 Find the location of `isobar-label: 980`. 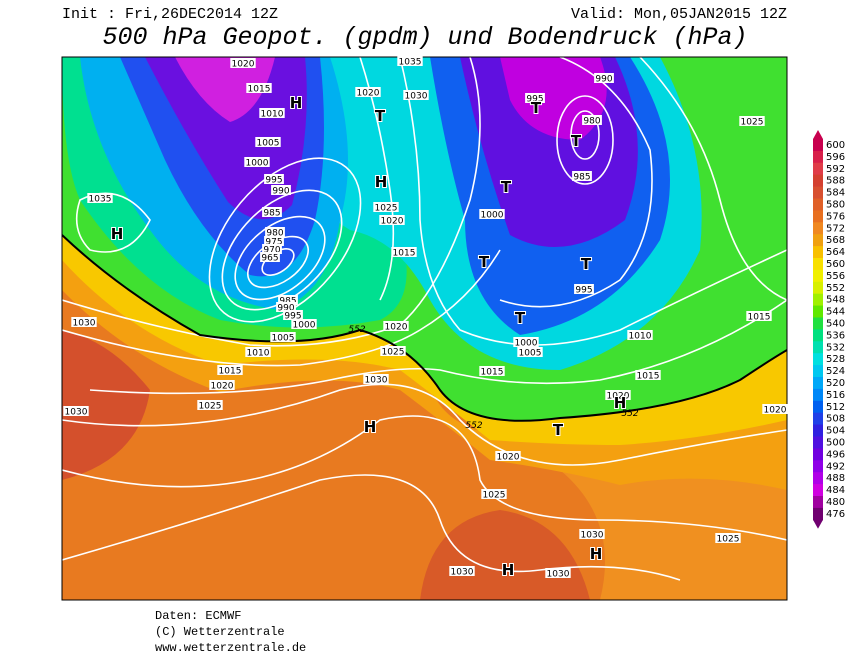

isobar-label: 980 is located at coordinates (274, 234).